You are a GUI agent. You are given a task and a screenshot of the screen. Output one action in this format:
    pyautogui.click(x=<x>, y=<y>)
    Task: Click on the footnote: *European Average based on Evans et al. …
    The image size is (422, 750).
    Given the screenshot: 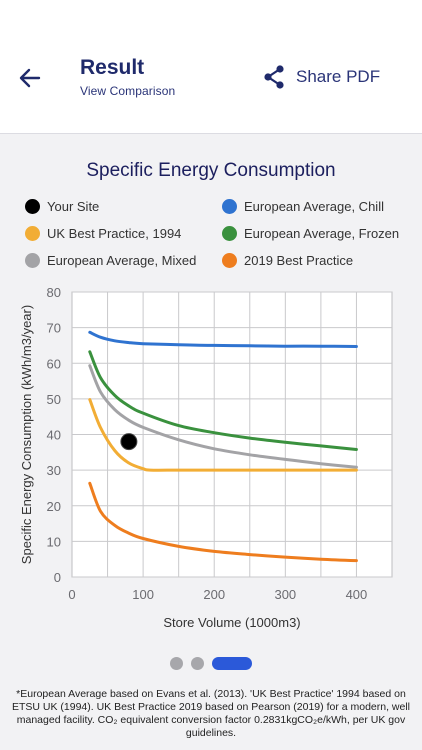 What is the action you would take?
    pyautogui.click(x=211, y=713)
    